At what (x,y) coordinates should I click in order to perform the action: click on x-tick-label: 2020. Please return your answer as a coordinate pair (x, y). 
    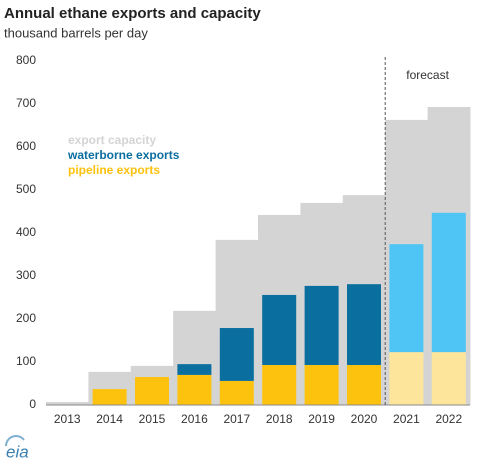
    Looking at the image, I should click on (364, 419).